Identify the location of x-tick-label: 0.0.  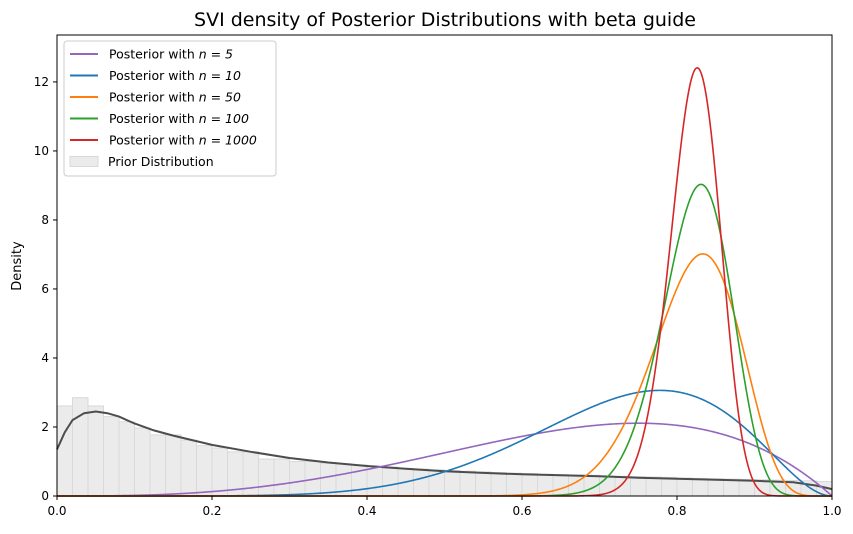
(56, 511).